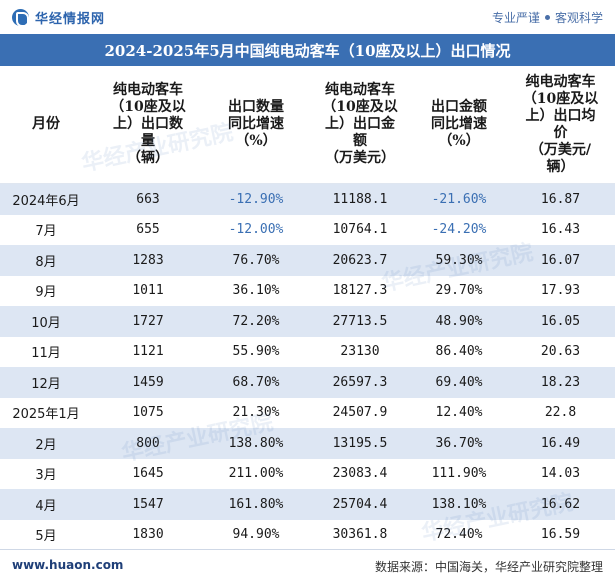 This screenshot has height=580, width=615. What do you see at coordinates (459, 199) in the screenshot?
I see `cell-amount-yoy: -21.60%` at bounding box center [459, 199].